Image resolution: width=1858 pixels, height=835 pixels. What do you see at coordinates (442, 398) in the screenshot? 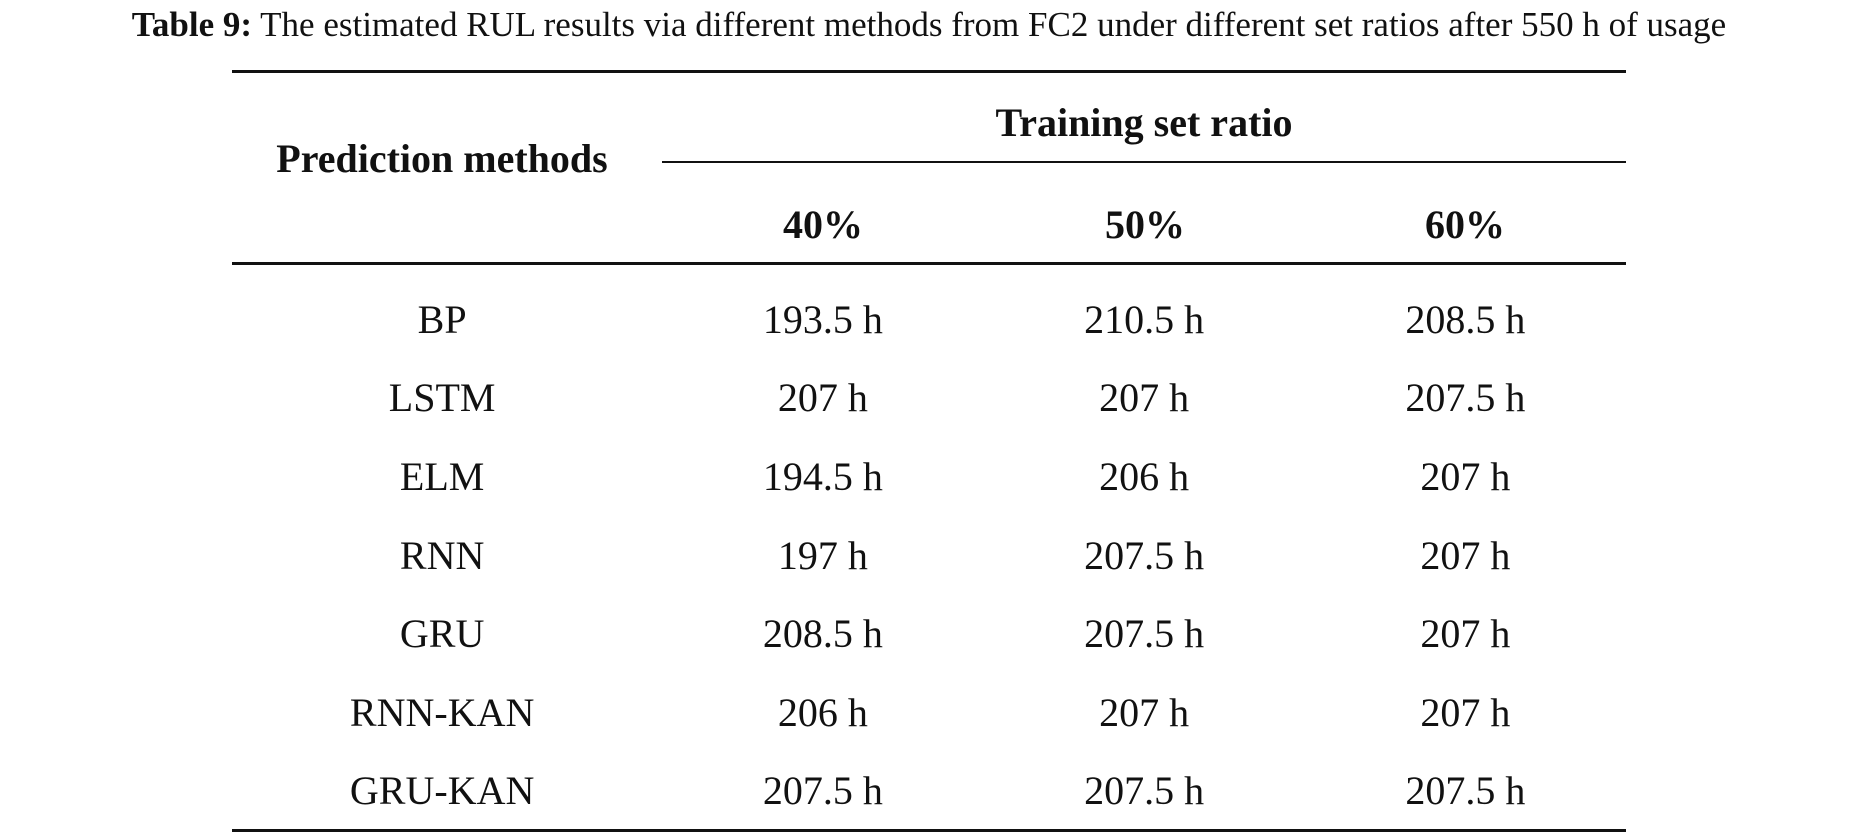
I see `method-cell: LSTM` at bounding box center [442, 398].